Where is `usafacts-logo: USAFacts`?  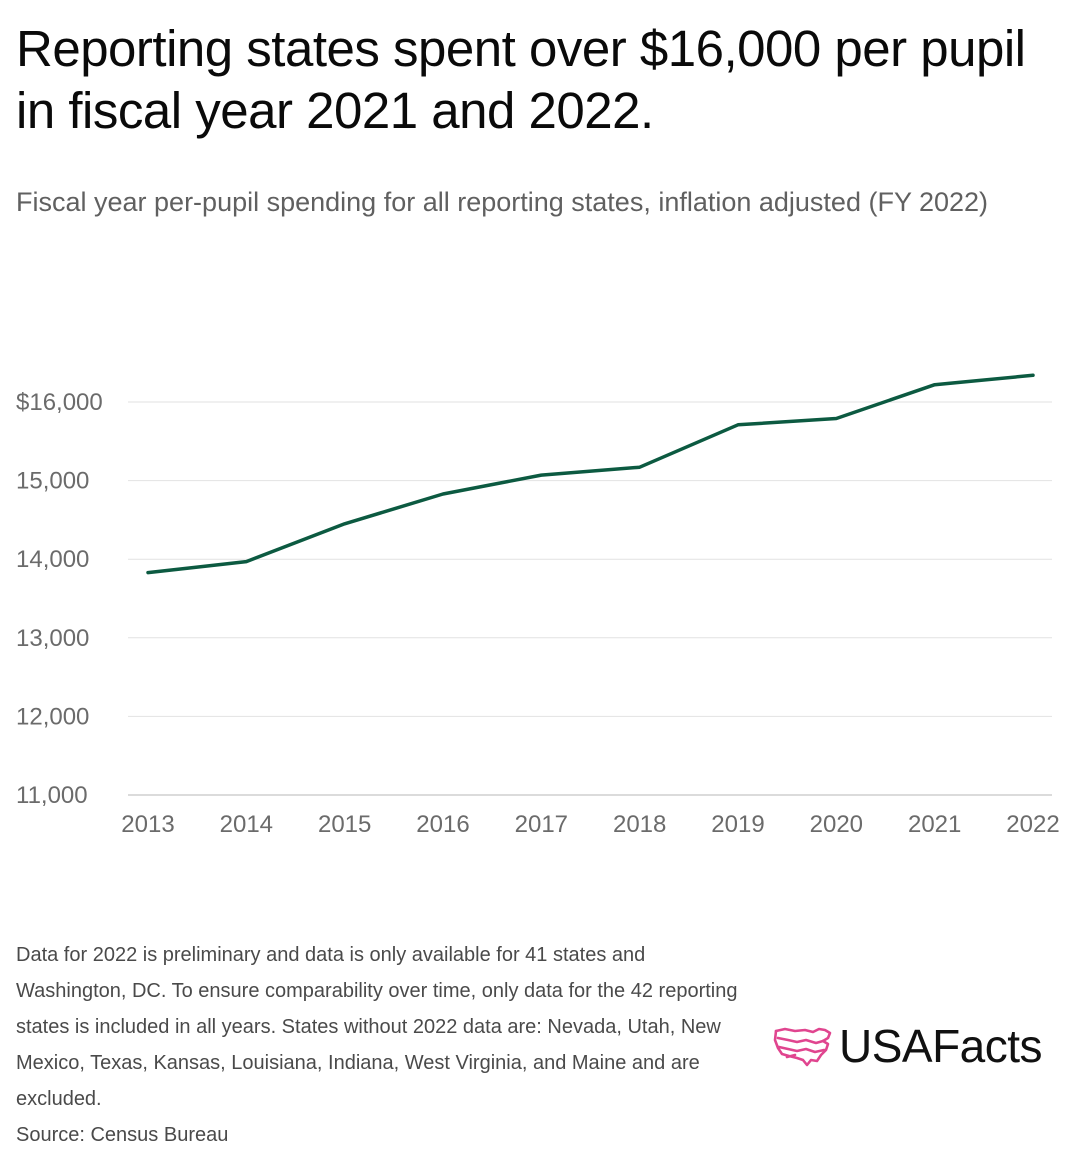 usafacts-logo: USAFacts is located at coordinates (908, 1046).